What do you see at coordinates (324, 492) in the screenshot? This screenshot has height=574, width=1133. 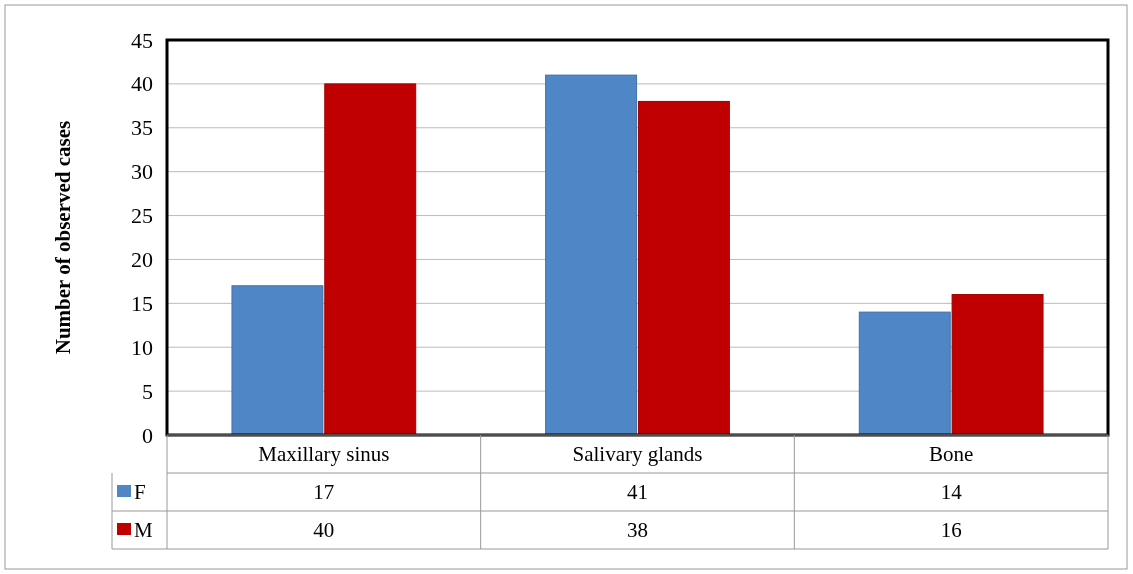 I see `data-label: 17` at bounding box center [324, 492].